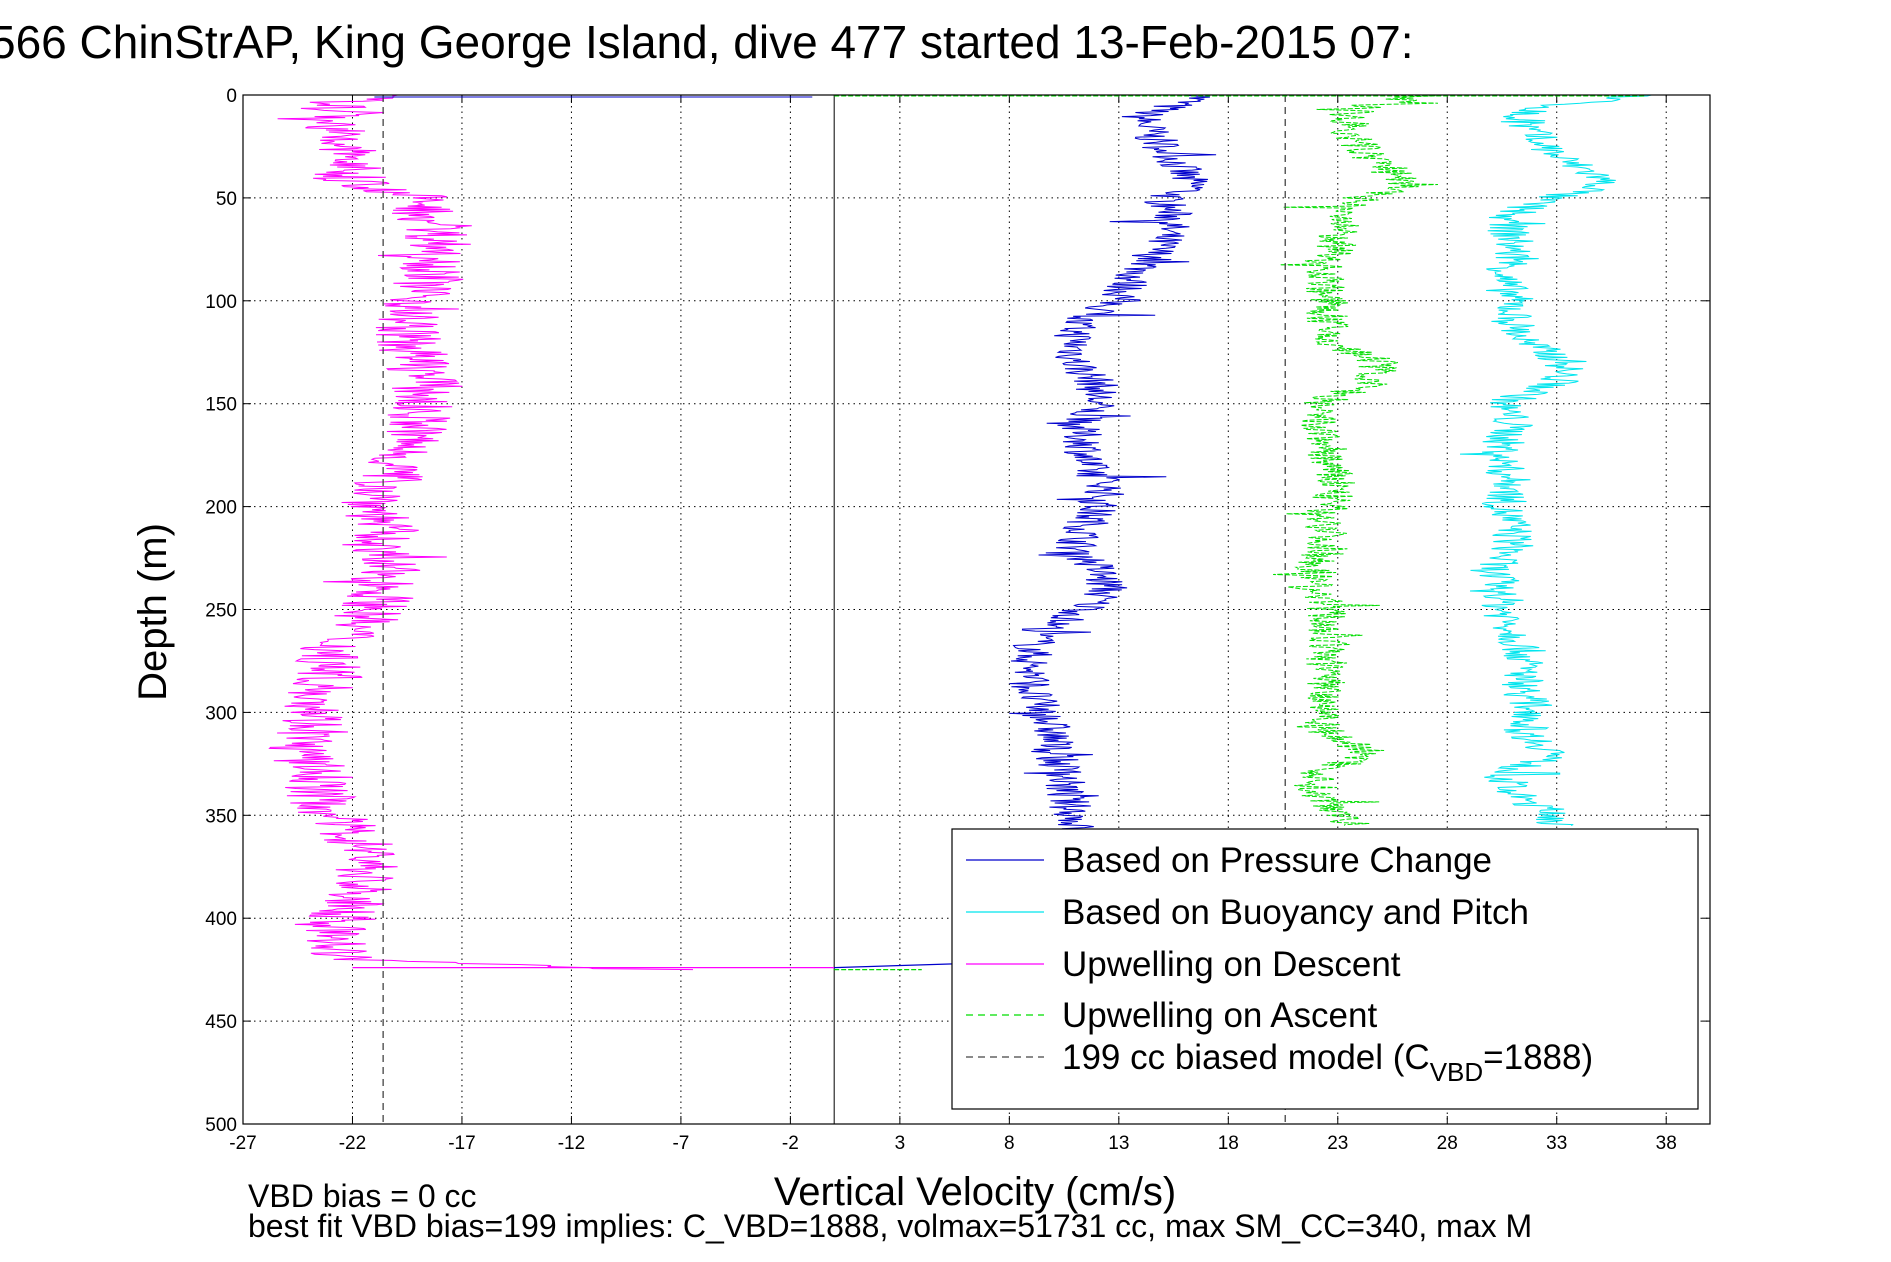 This screenshot has width=1891, height=1262. I want to click on legend-label-4: 199 cc biased model (CVBD=1888), so click(1327, 1062).